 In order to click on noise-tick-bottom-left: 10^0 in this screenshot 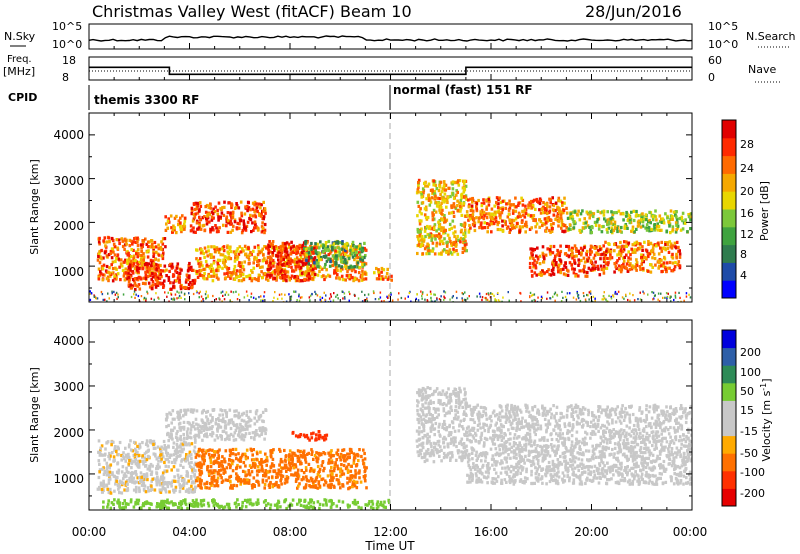, I will do `click(67, 44)`.